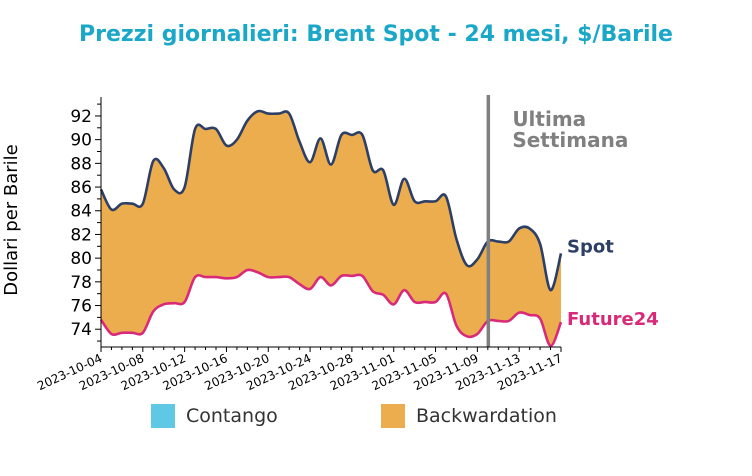 Image resolution: width=752 pixels, height=476 pixels. I want to click on contango-swatch, so click(163, 416).